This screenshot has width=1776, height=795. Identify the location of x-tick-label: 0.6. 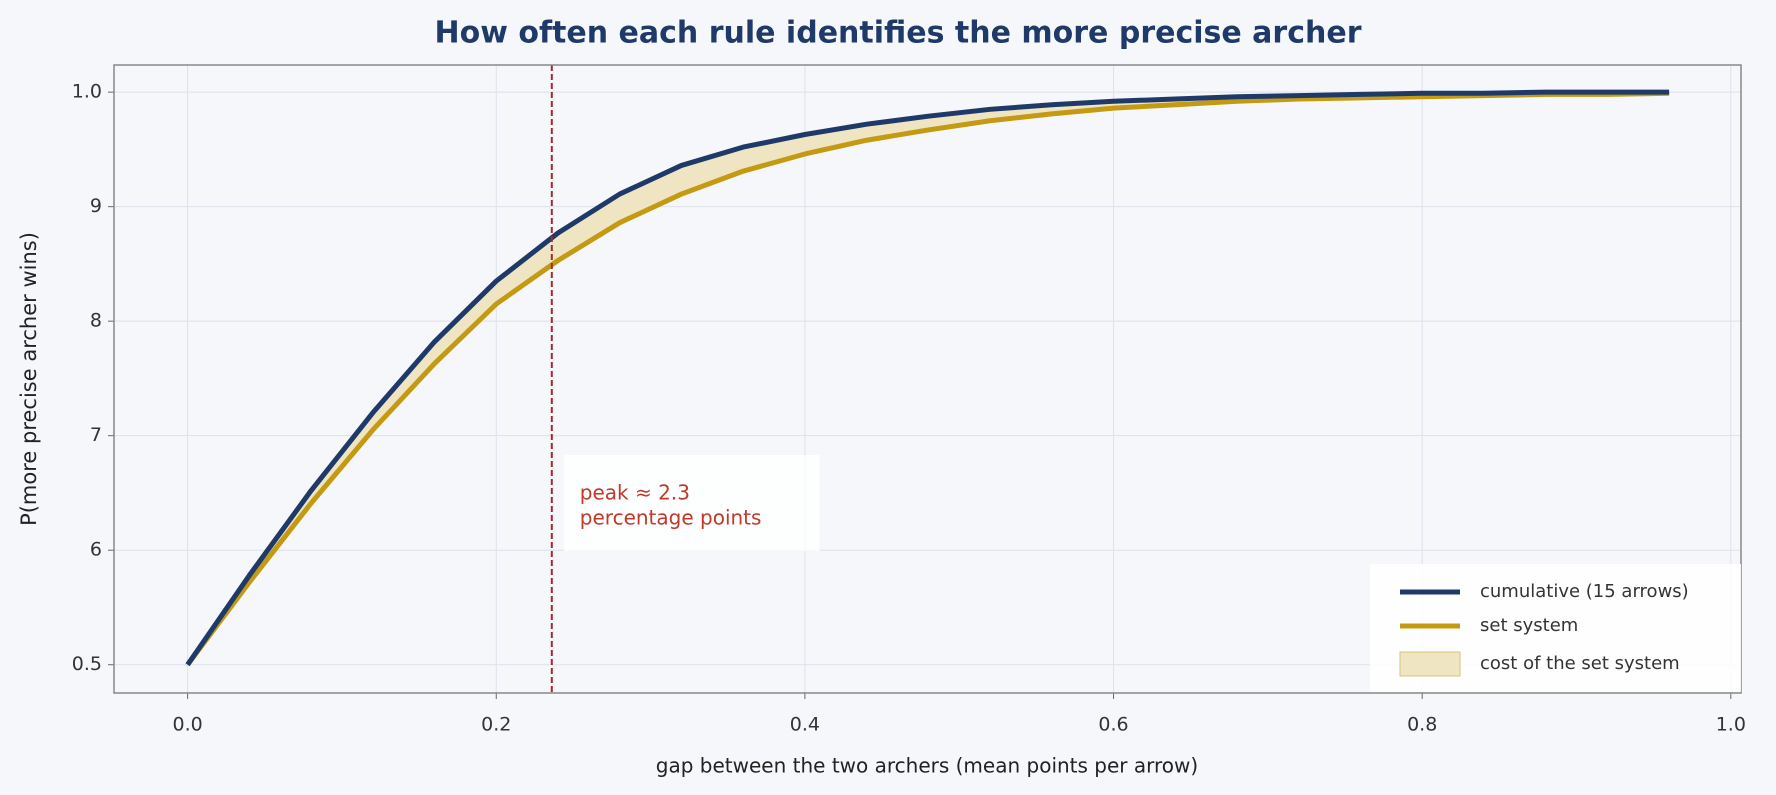
(1113, 725).